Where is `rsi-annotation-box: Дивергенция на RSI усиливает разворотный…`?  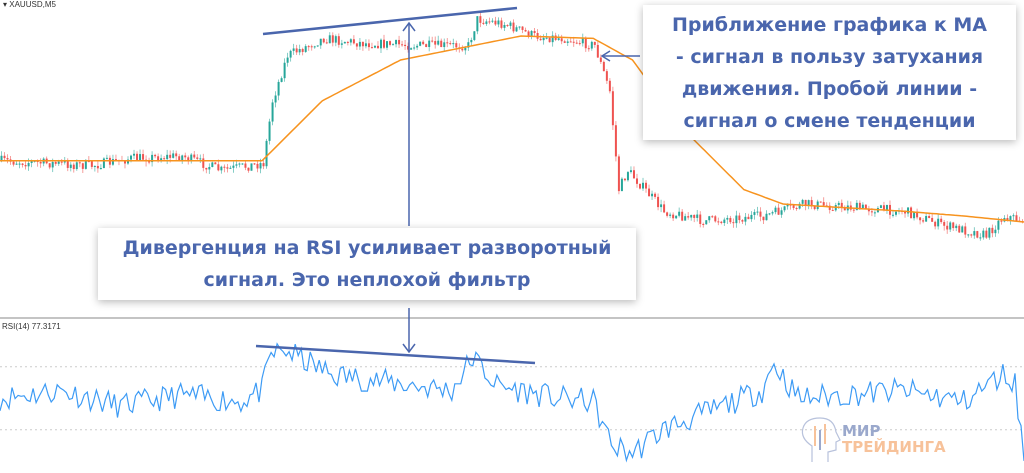
rsi-annotation-box: Дивергенция на RSI усиливает разворотный… is located at coordinates (367, 264).